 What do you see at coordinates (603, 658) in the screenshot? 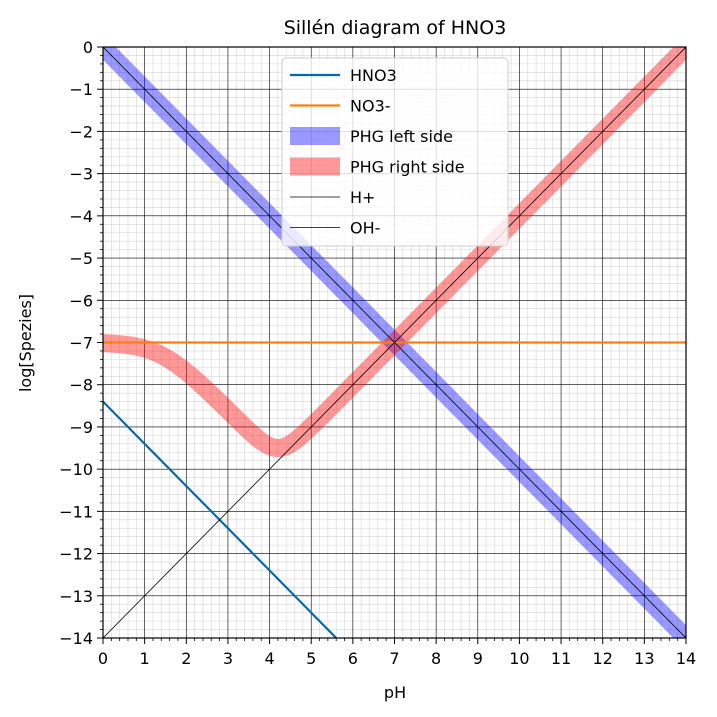
I see `x-tick-label: 12` at bounding box center [603, 658].